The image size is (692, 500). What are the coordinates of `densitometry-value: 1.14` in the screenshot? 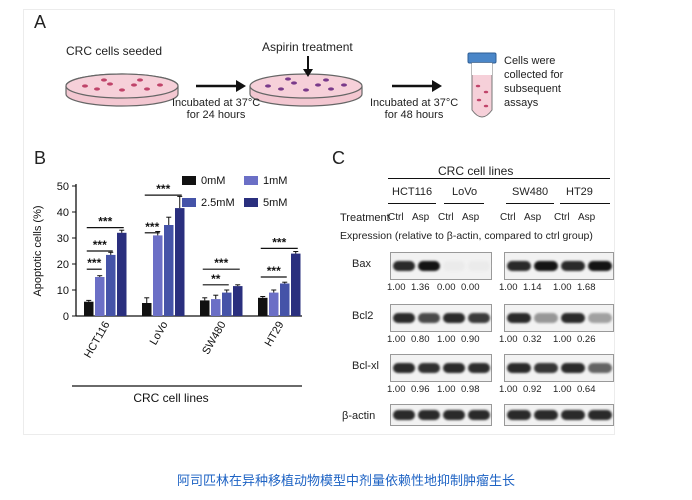 It's located at (532, 287).